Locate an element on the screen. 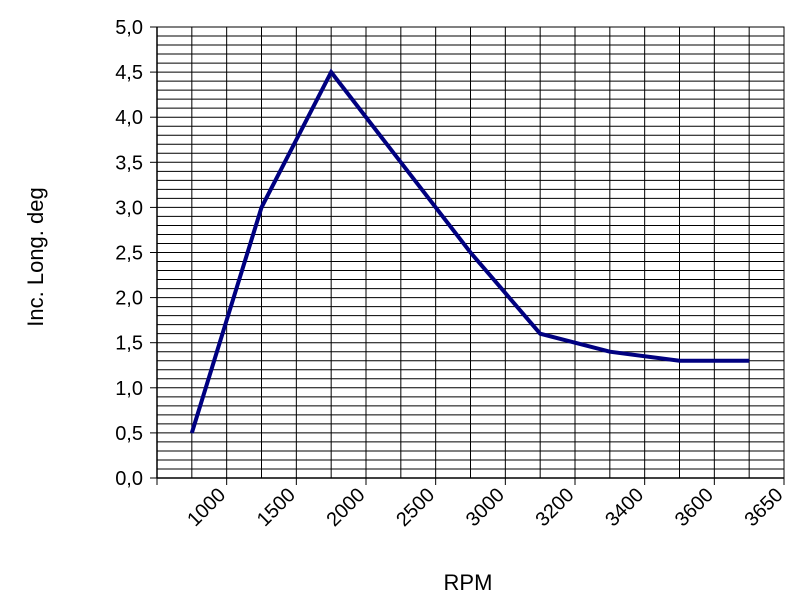 The image size is (787, 596). x-axis-title: RPM is located at coordinates (468, 582).